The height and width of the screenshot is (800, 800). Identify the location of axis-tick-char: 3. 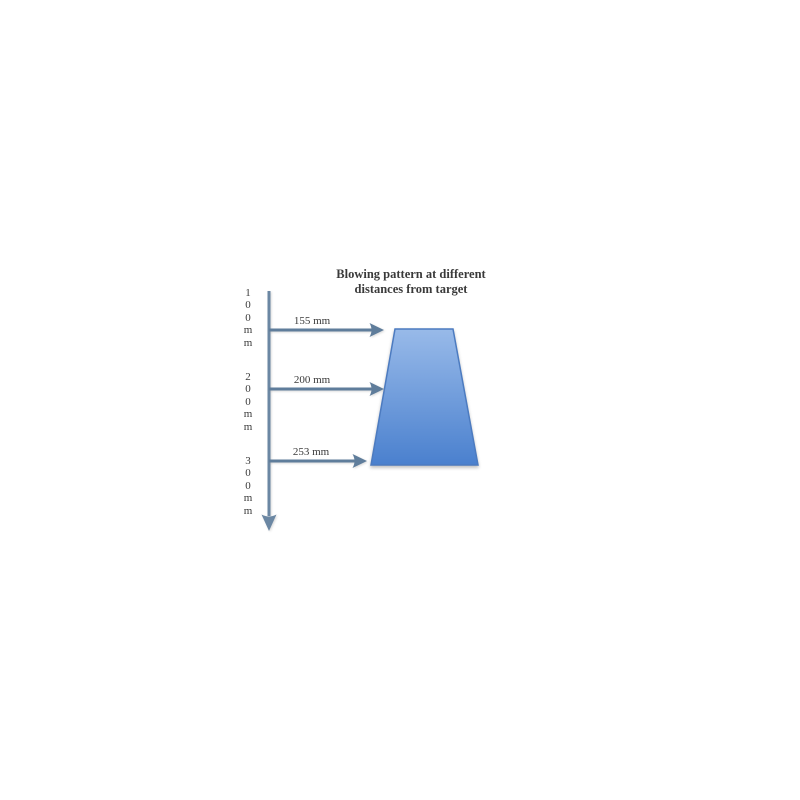
(248, 461).